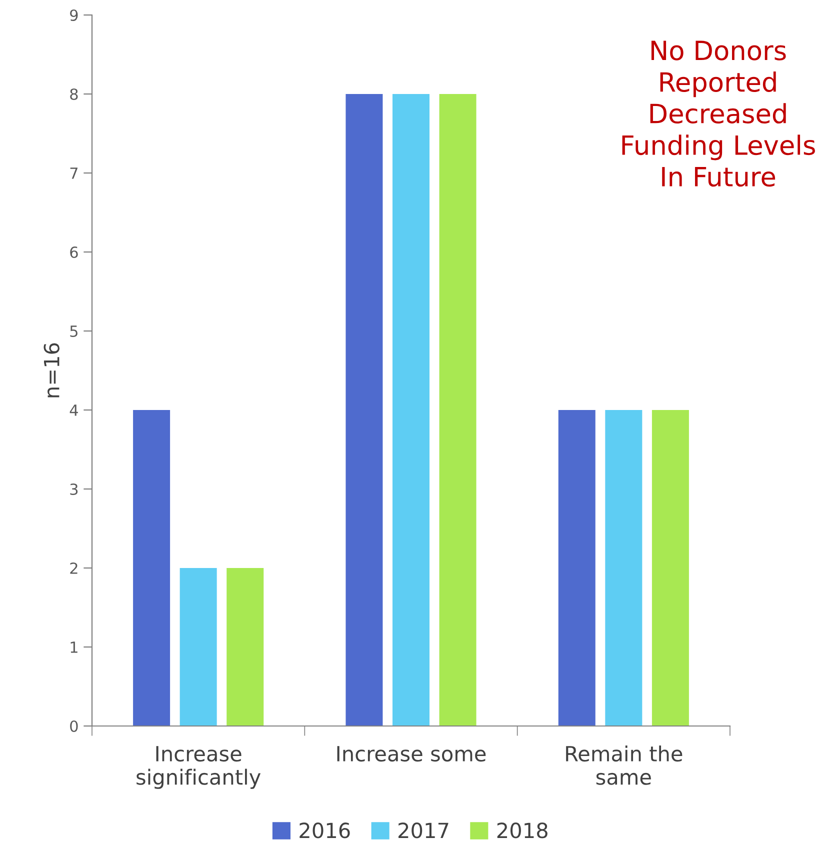 The image size is (840, 862). Describe the element at coordinates (74, 568) in the screenshot. I see `y-tick-label: 2` at that location.